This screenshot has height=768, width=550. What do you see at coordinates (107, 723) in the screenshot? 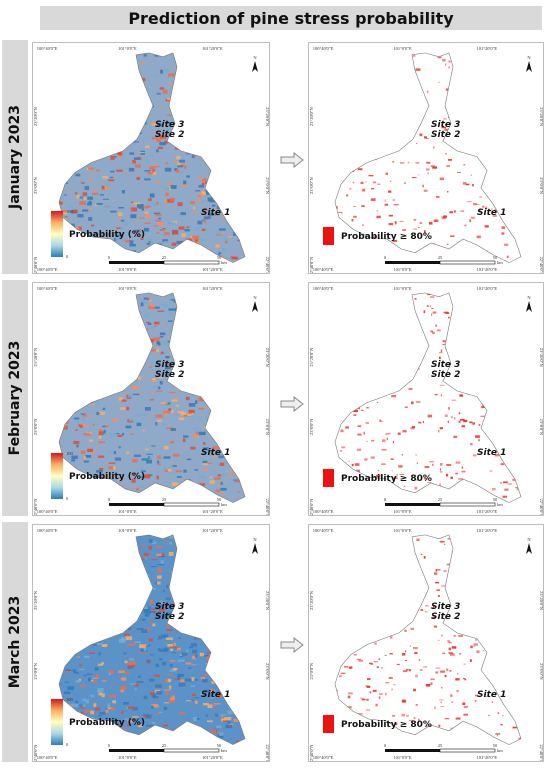
I see `probability-legend-label: Probability (%)` at bounding box center [107, 723].